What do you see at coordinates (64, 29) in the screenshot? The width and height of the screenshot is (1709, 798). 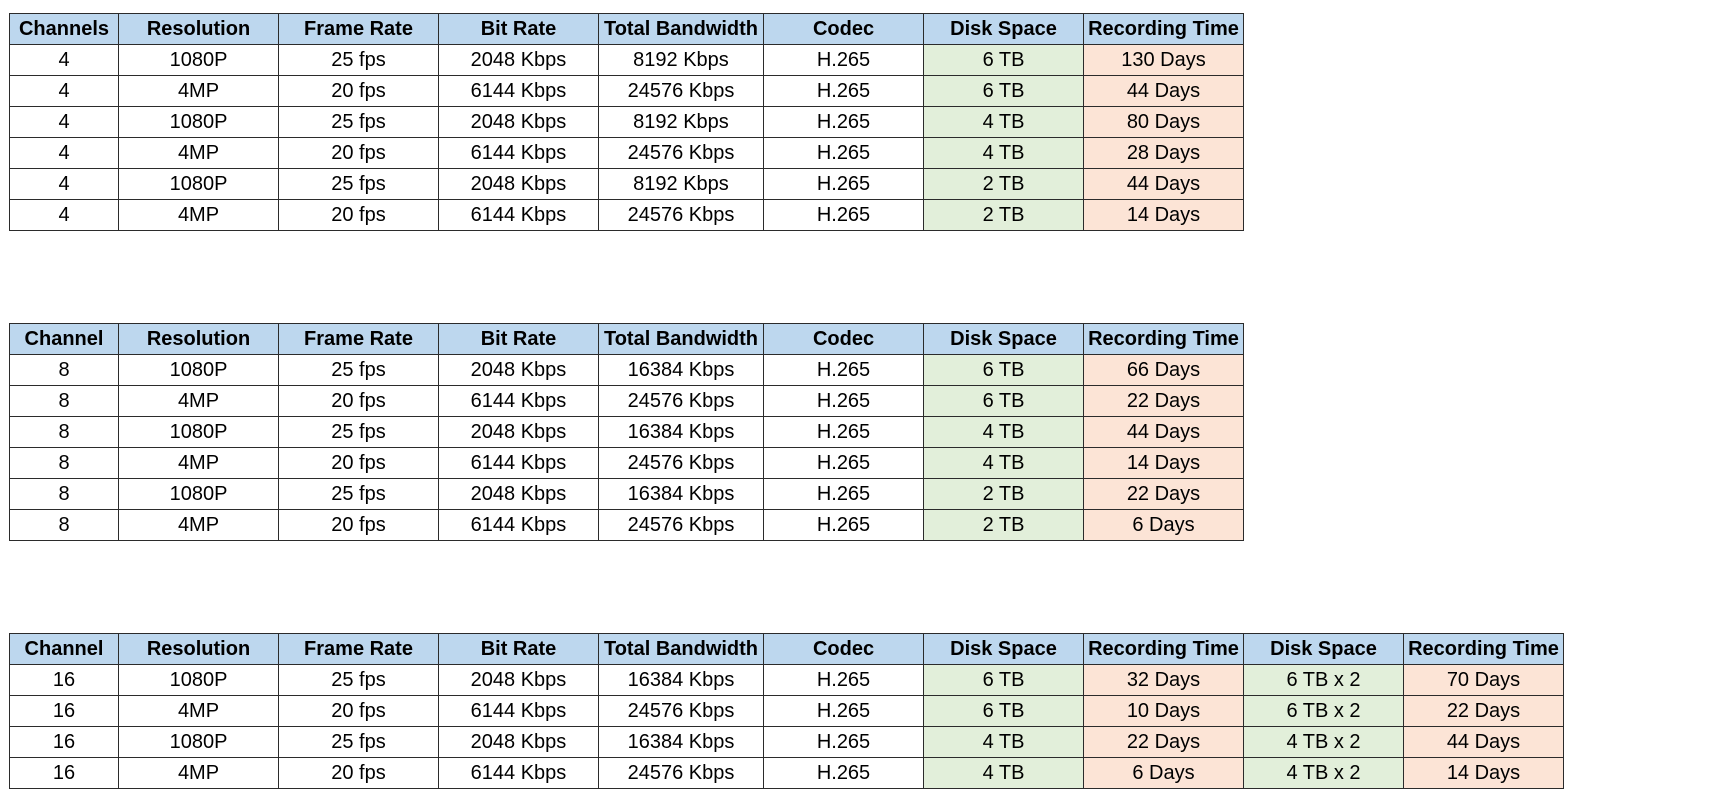 I see `column-header: Channels` at bounding box center [64, 29].